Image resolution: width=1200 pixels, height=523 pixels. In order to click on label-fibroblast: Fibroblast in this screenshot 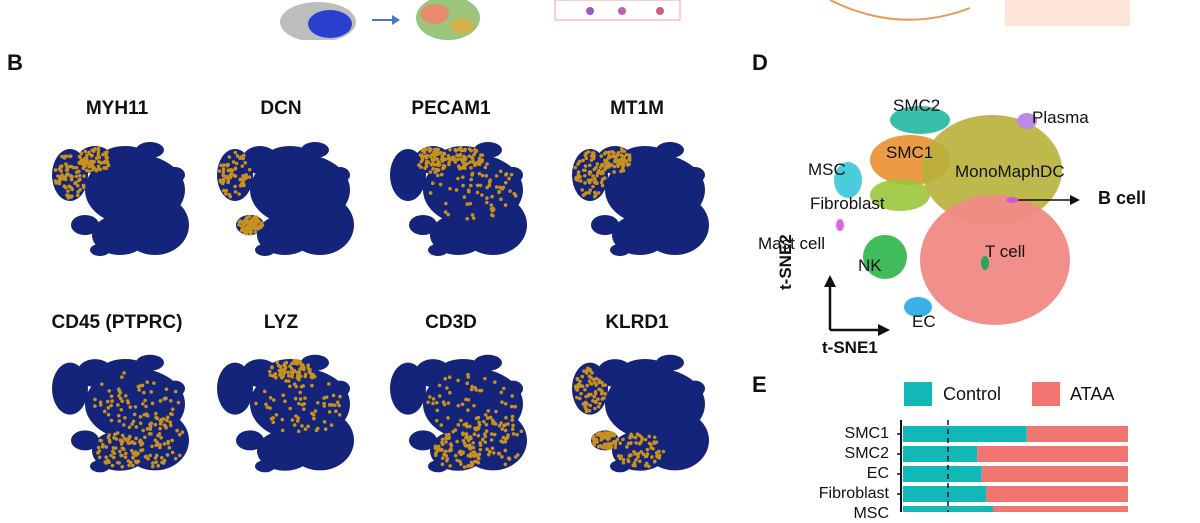, I will do `click(847, 203)`.